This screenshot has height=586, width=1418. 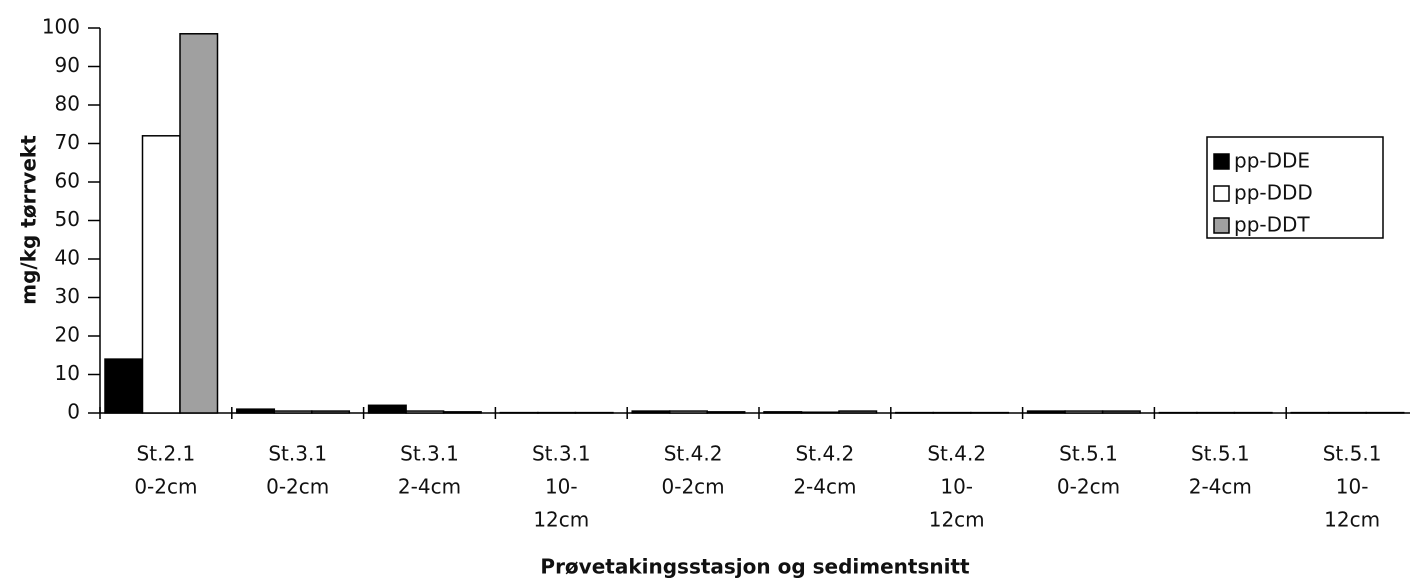 What do you see at coordinates (67, 104) in the screenshot?
I see `y-tick-label: 80` at bounding box center [67, 104].